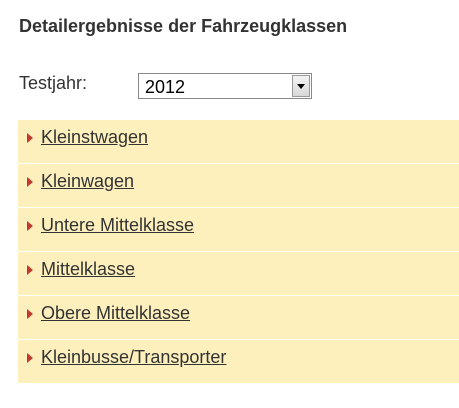 The width and height of the screenshot is (459, 408). Describe the element at coordinates (118, 225) in the screenshot. I see `class-link: Untere Mittelklasse` at that location.